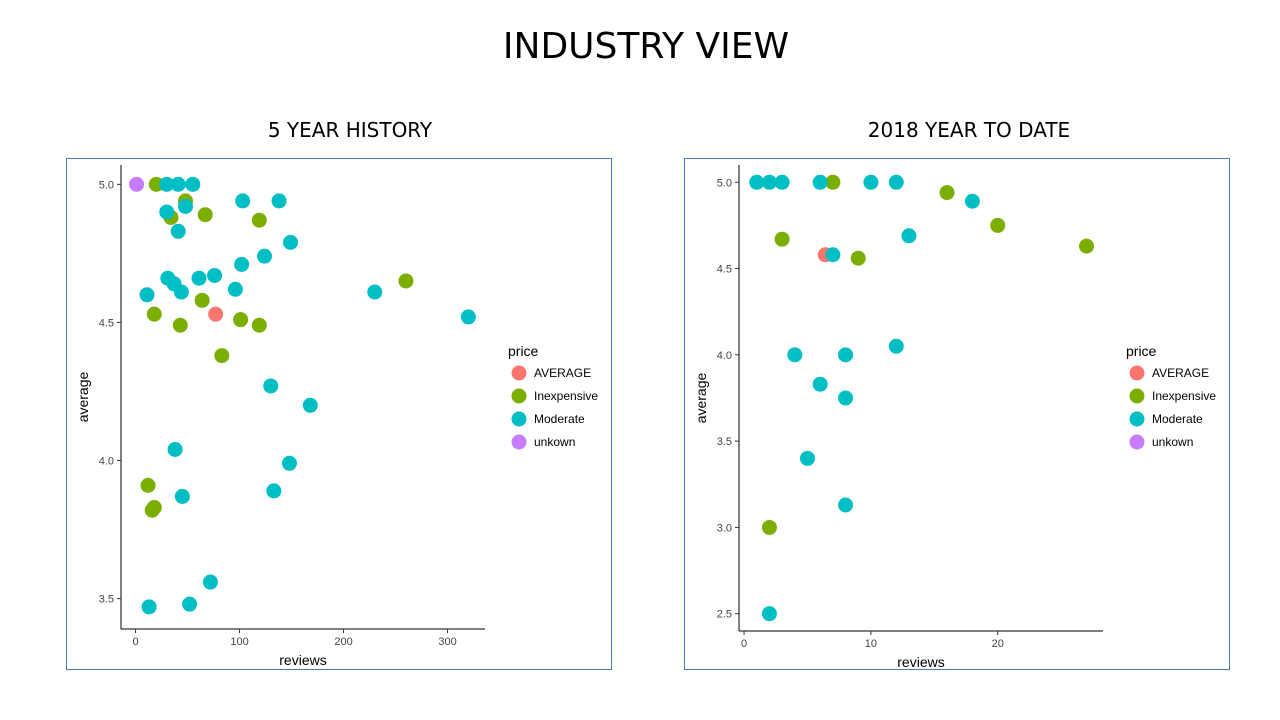  I want to click on page-title: INDUSTRY VIEW, so click(646, 46).